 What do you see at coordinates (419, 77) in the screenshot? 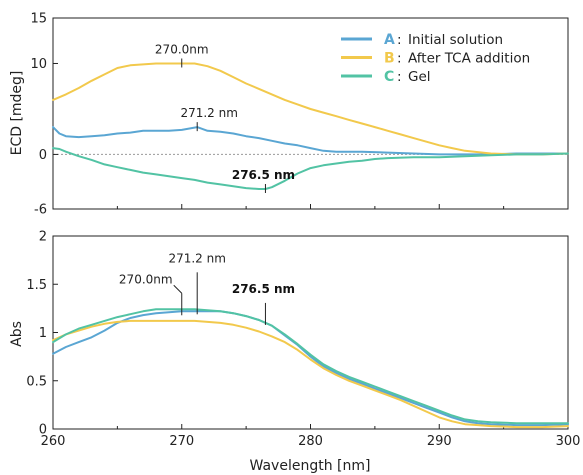
I see `legend-label-C: Gel` at bounding box center [419, 77].